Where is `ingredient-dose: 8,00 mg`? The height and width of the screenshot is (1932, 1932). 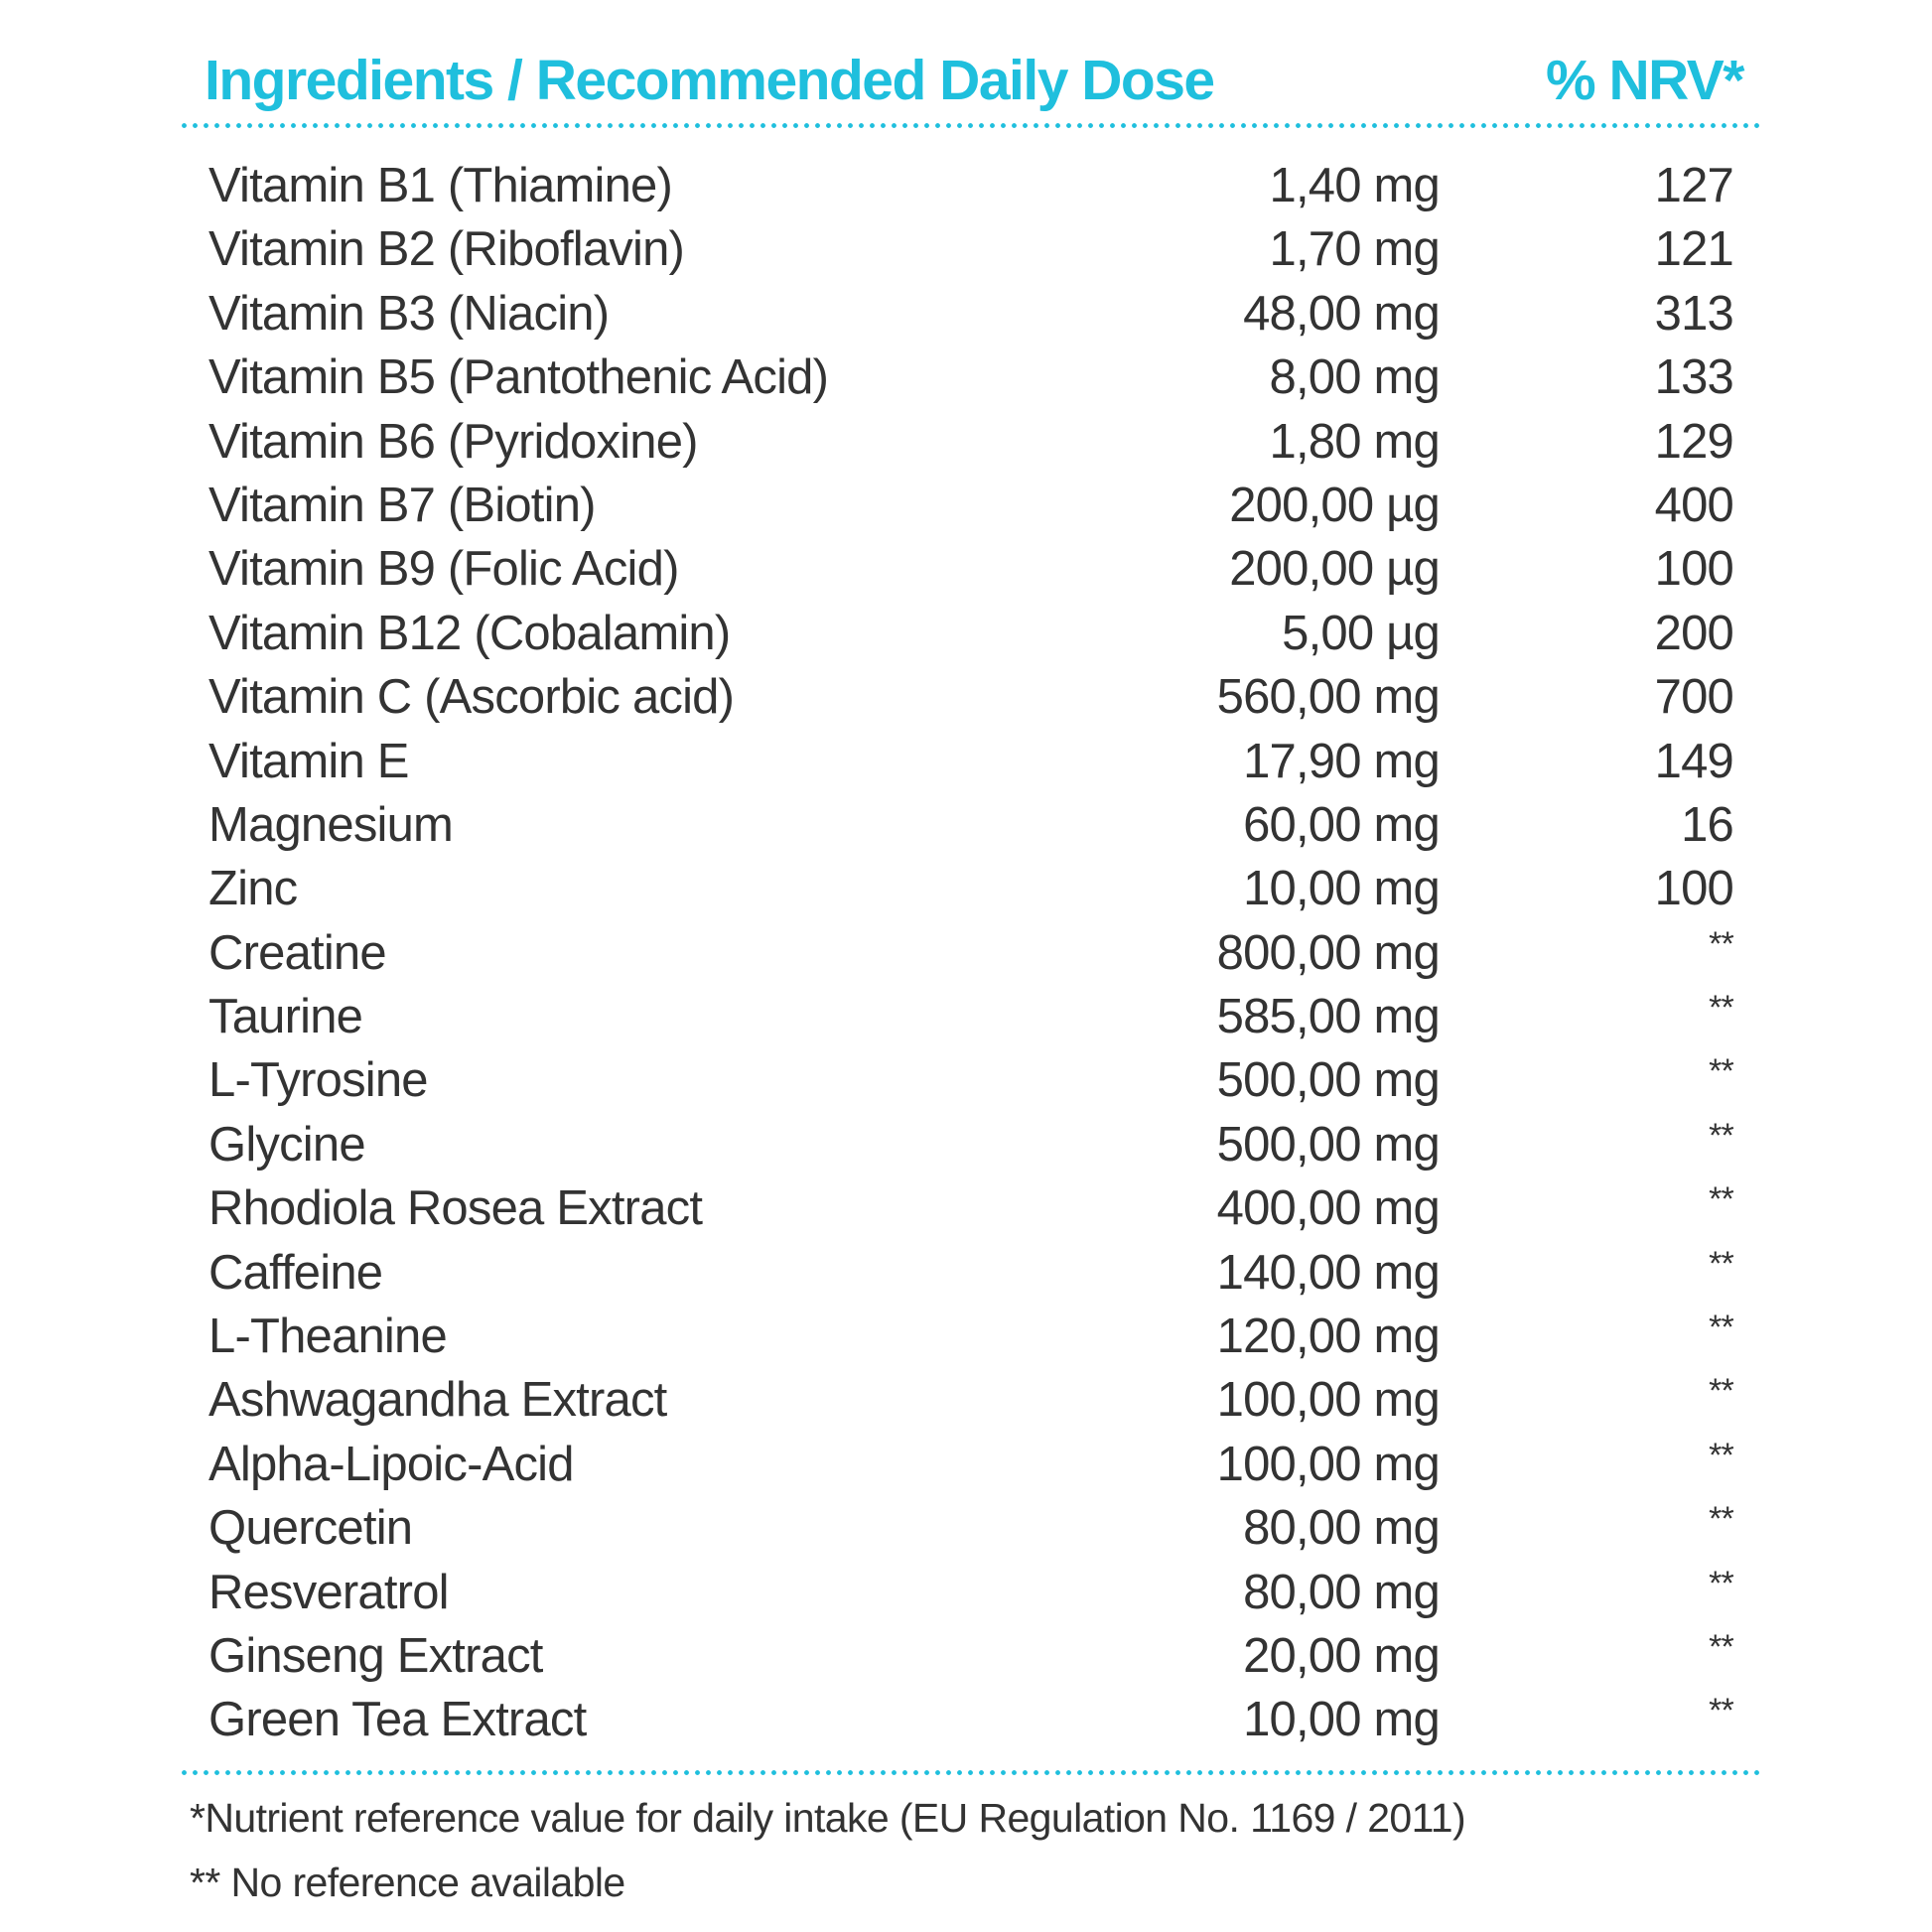
ingredient-dose: 8,00 mg is located at coordinates (1355, 377).